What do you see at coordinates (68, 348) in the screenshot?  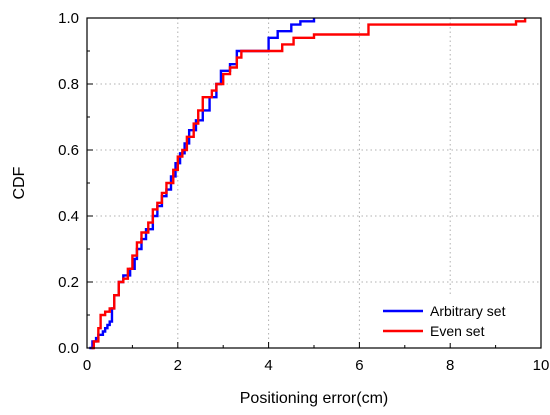 I see `y-tick-label: 0.0` at bounding box center [68, 348].